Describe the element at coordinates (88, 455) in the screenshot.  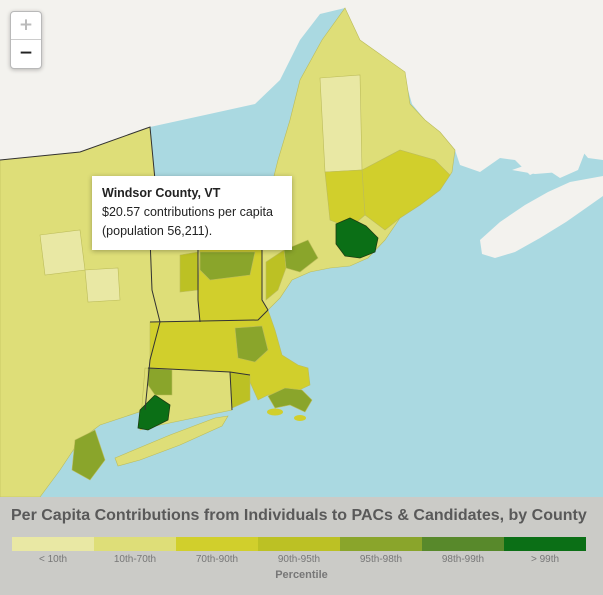
I see `ny-westchester-county` at that location.